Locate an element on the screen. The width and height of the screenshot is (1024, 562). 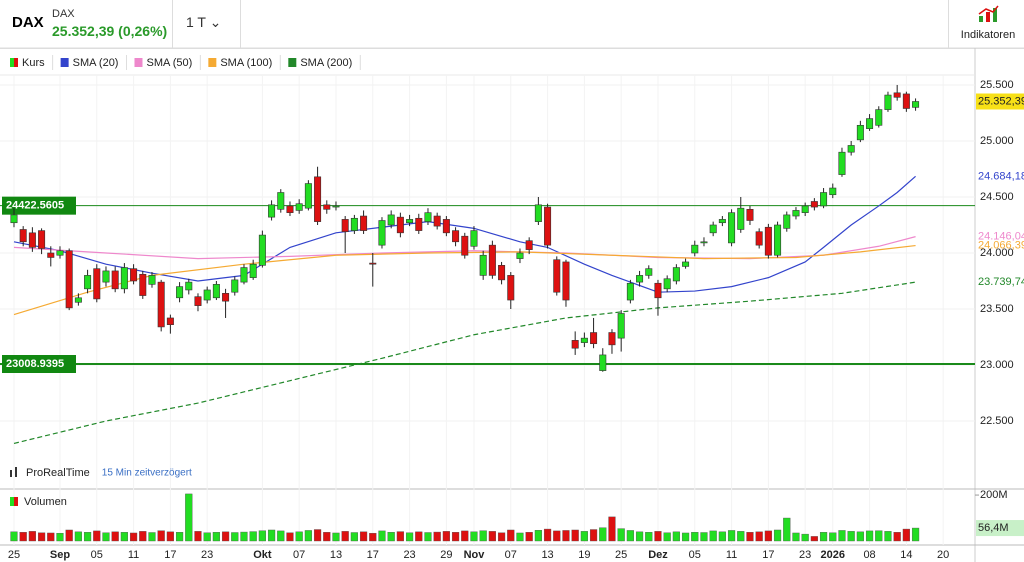
x-tick-label: Sep is located at coordinates (60, 555).